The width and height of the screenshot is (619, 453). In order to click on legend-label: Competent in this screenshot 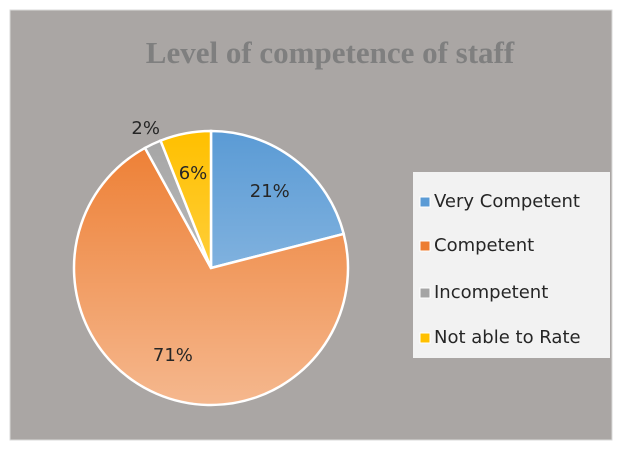, I will do `click(484, 245)`.